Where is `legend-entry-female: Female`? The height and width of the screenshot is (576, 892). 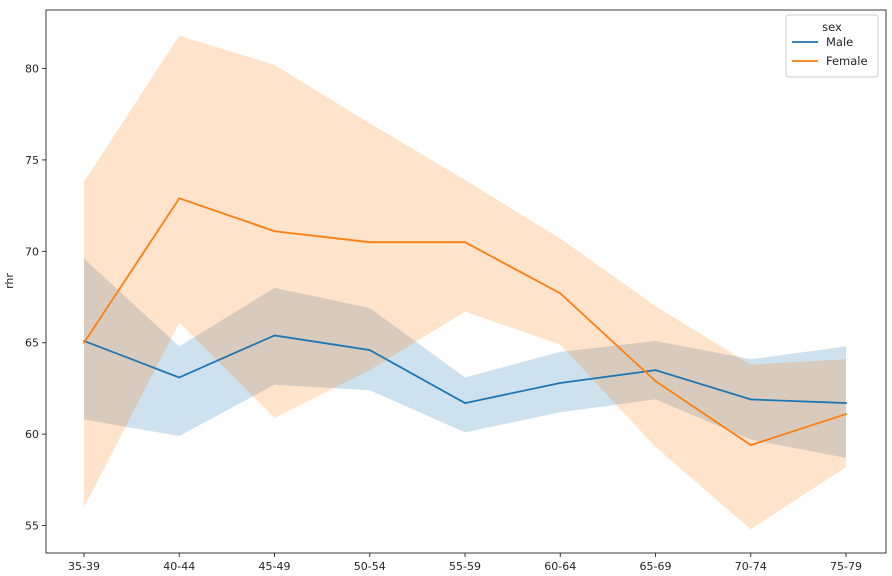 legend-entry-female: Female is located at coordinates (847, 61).